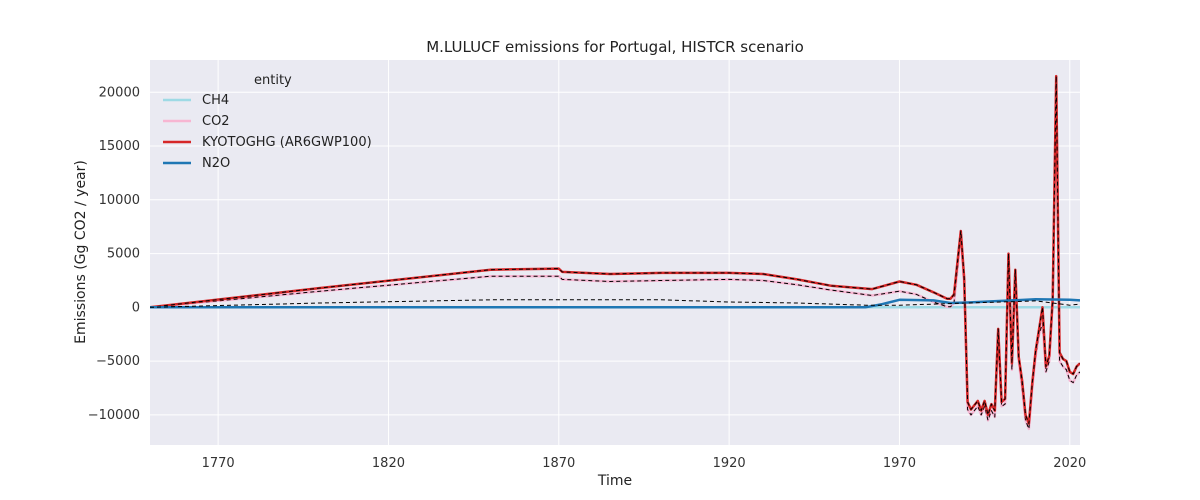 The image size is (1200, 500). I want to click on y-tick-label: −5000, so click(118, 361).